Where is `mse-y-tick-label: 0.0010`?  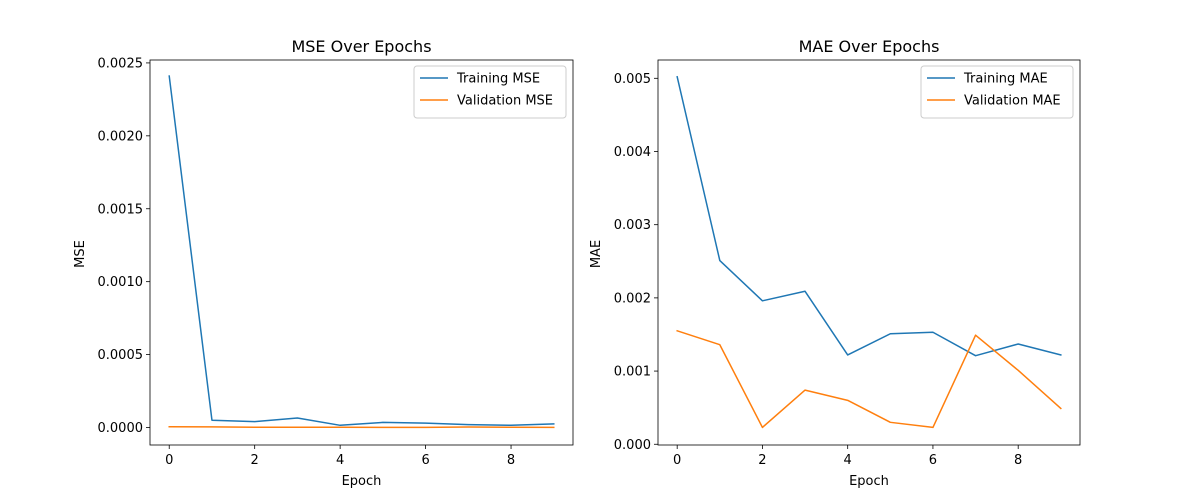 mse-y-tick-label: 0.0010 is located at coordinates (121, 282).